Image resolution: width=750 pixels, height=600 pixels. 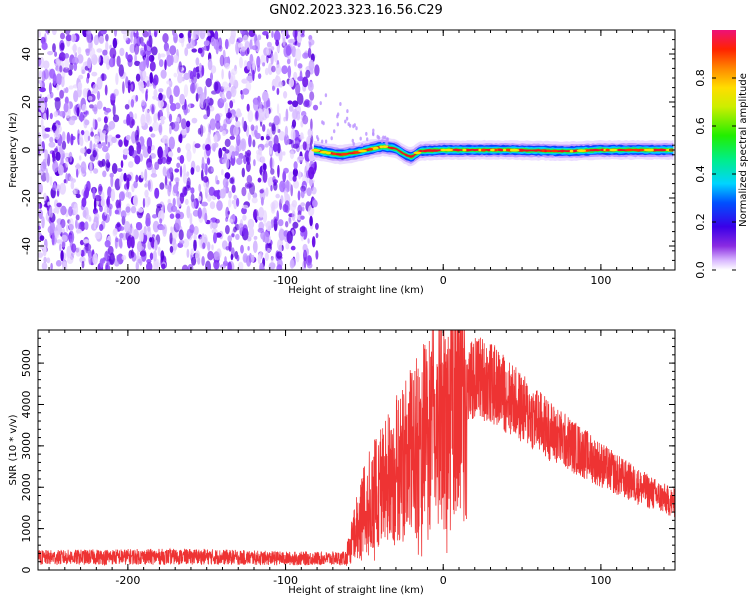 I want to click on snr-x-tick-label: 0, so click(x=443, y=580).